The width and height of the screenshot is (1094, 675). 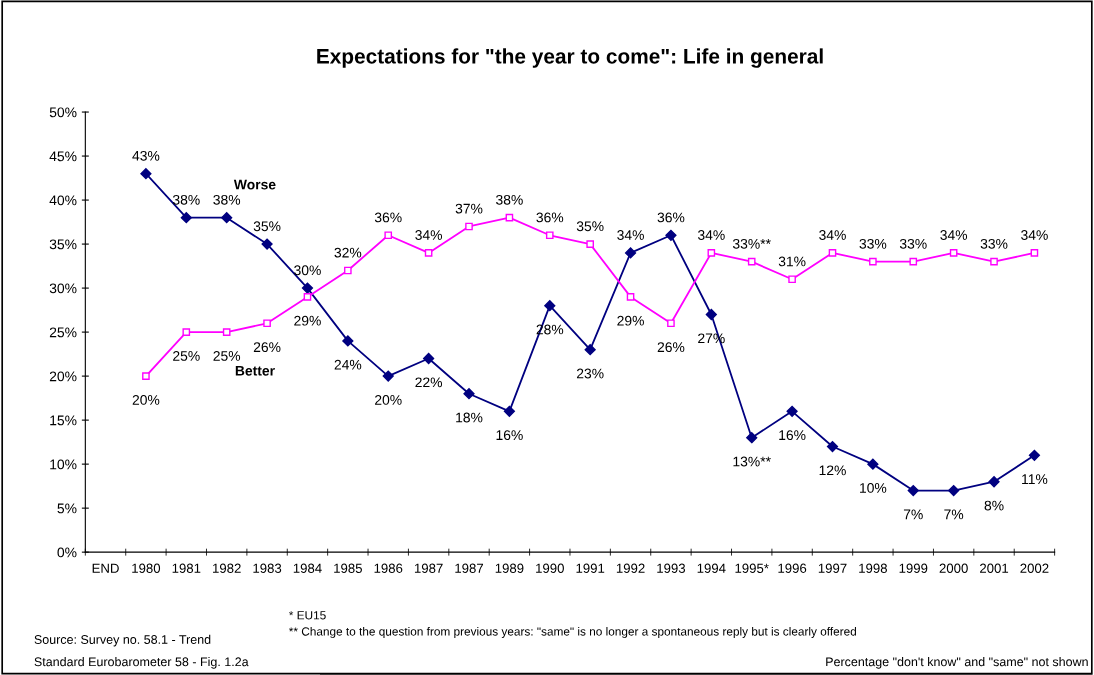 I want to click on text: Standard Eurobarometer 58 - Fig. 1.2a, so click(x=141, y=663).